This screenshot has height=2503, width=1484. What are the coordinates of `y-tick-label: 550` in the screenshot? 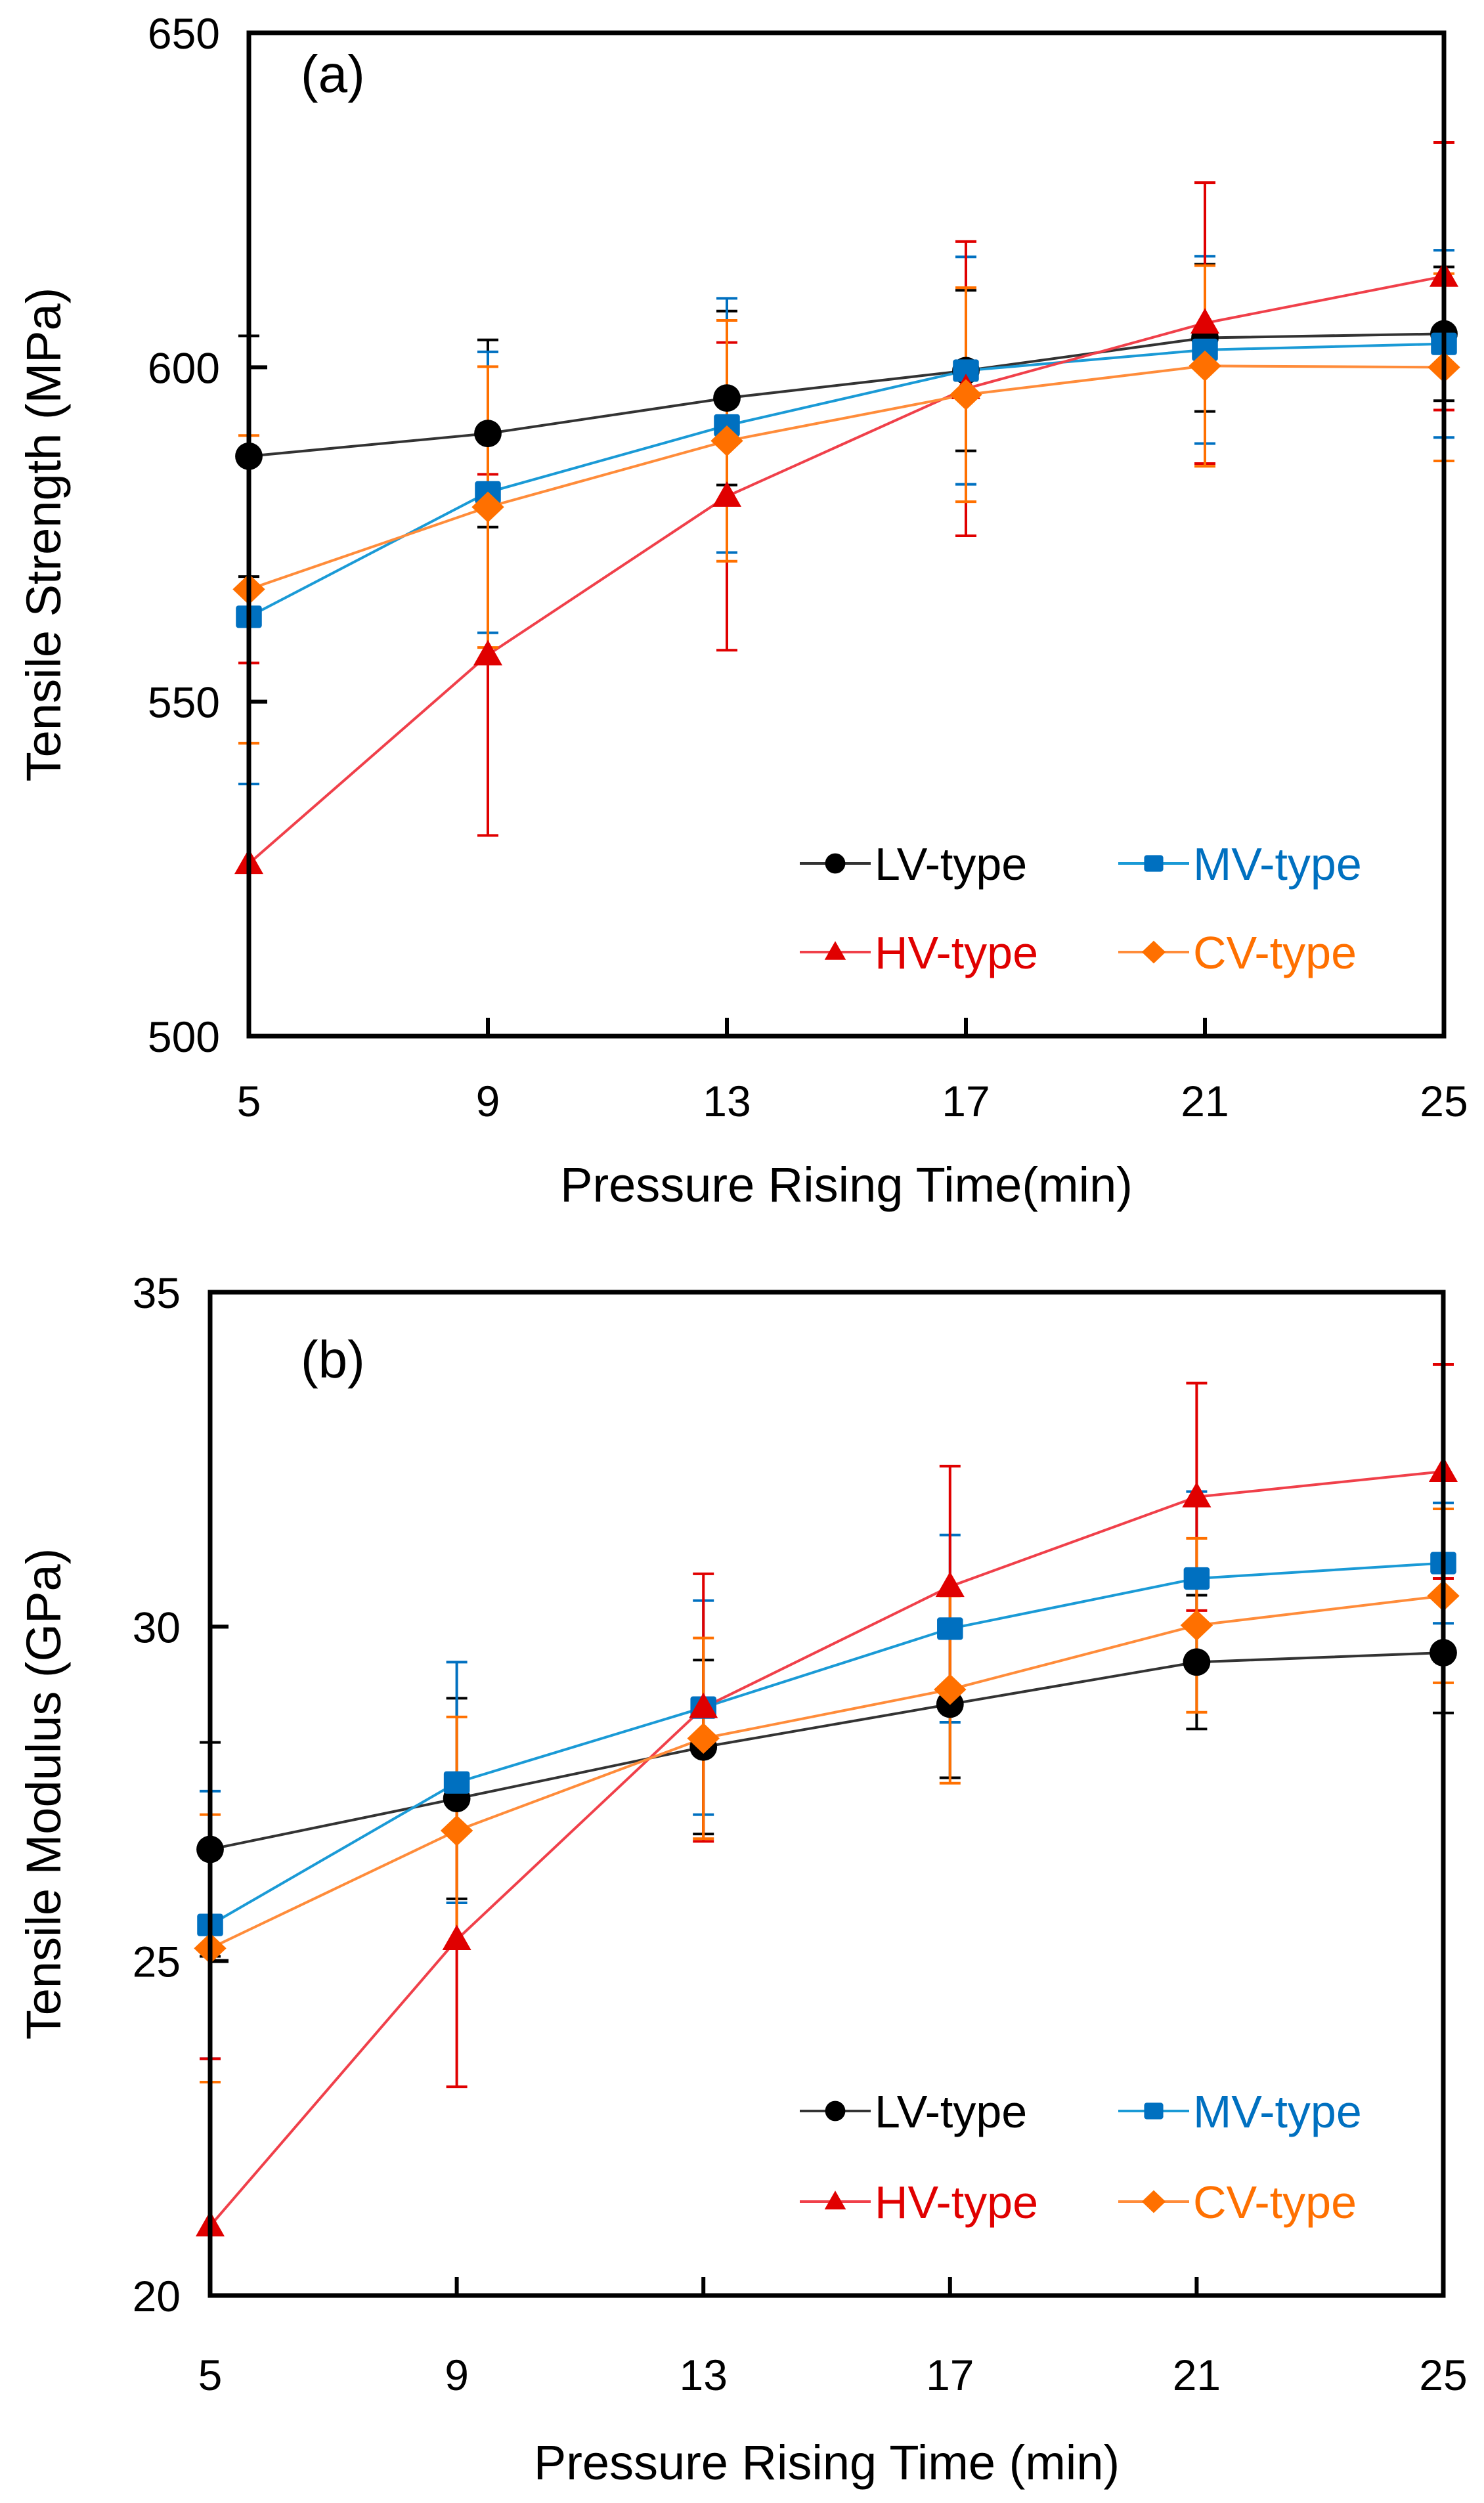 It's located at (184, 703).